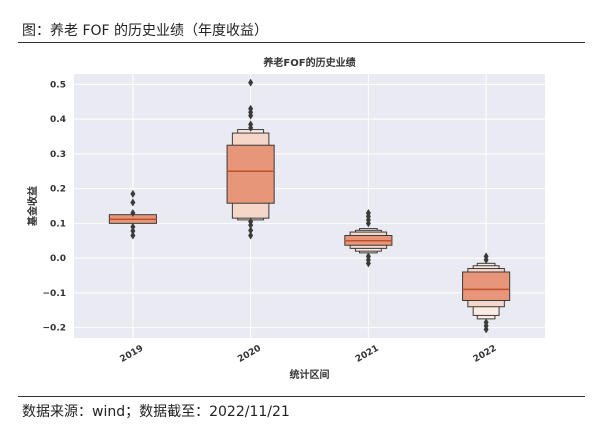 This screenshot has height=436, width=610. Describe the element at coordinates (58, 85) in the screenshot. I see `y-tick-label: 0.5` at that location.